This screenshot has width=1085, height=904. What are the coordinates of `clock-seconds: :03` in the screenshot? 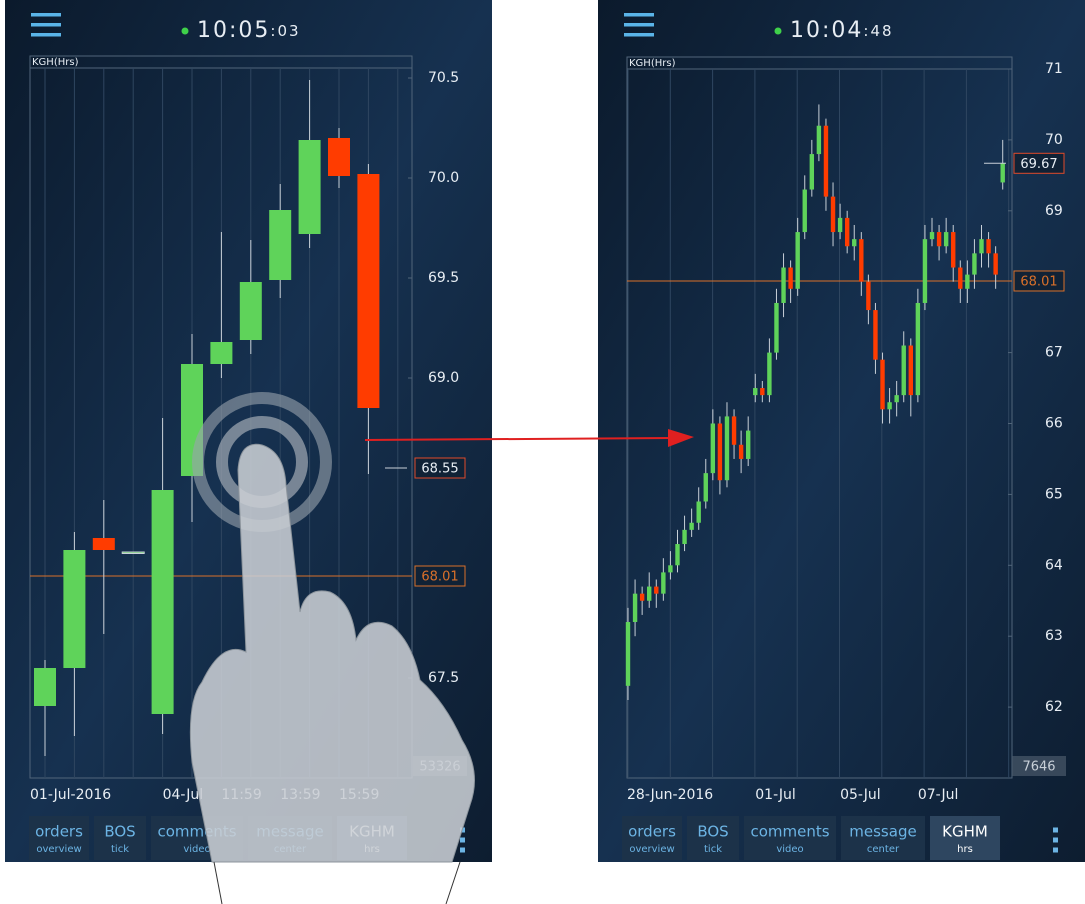 It's located at (285, 31).